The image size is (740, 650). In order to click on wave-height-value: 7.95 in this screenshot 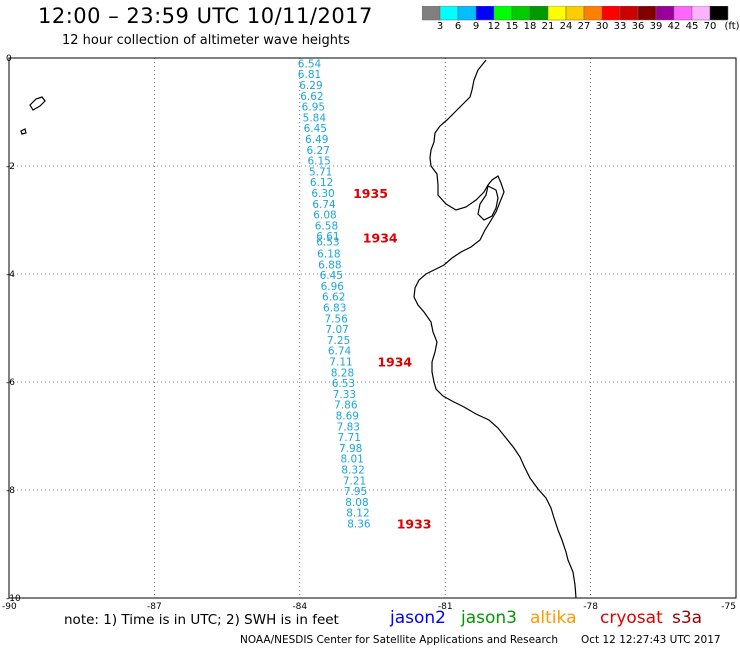, I will do `click(355, 492)`.